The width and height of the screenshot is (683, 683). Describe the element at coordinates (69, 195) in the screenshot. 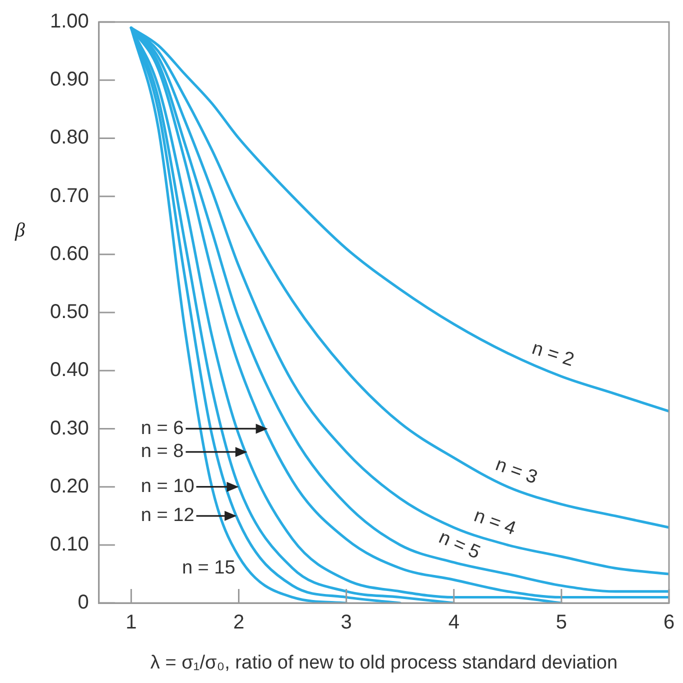

I see `y-tick-label: 0.70` at that location.